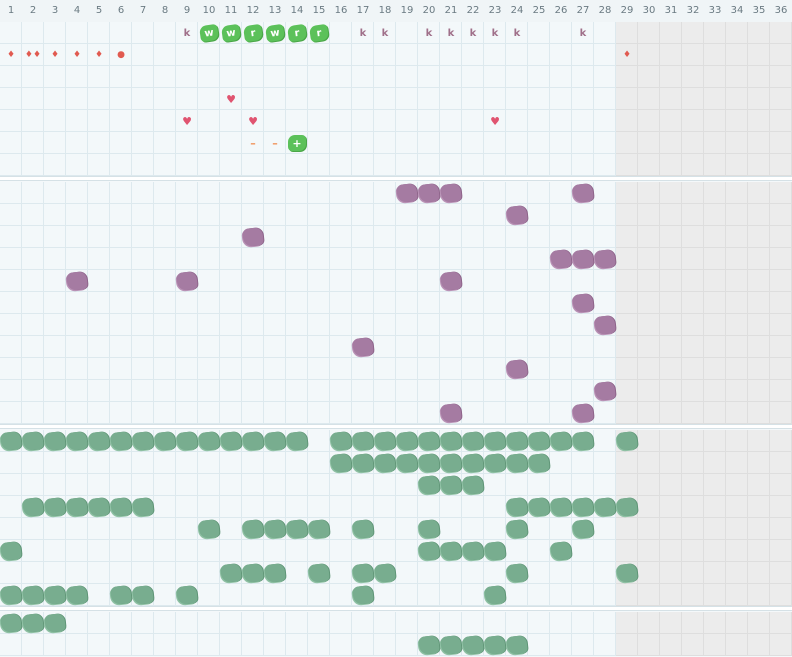 Image resolution: width=792 pixels, height=657 pixels. What do you see at coordinates (253, 143) in the screenshot?
I see `mark-dash: –` at bounding box center [253, 143].